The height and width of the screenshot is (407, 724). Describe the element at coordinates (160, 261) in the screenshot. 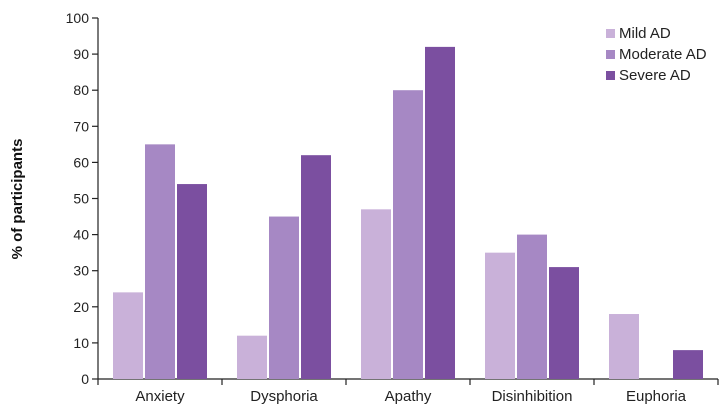

I see `bar-moderate-ad-anxiety` at that location.